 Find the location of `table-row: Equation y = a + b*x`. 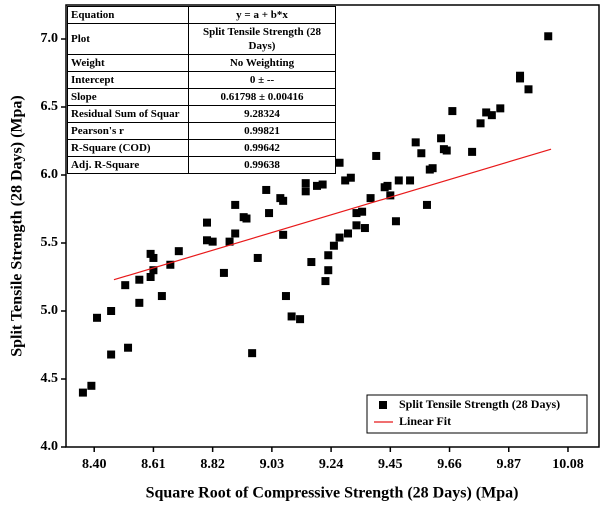

table-row: Equation y = a + b*x is located at coordinates (201, 15).